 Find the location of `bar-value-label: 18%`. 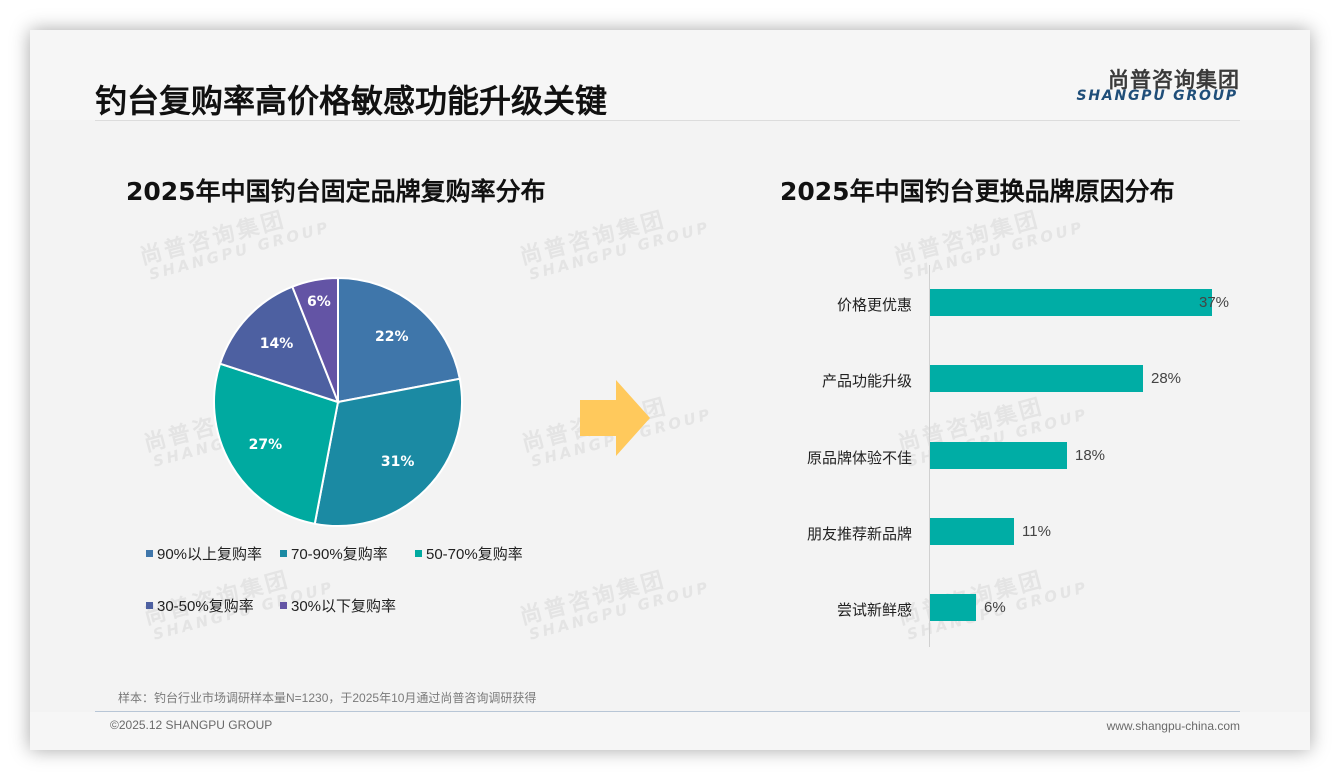

bar-value-label: 18% is located at coordinates (1090, 455).